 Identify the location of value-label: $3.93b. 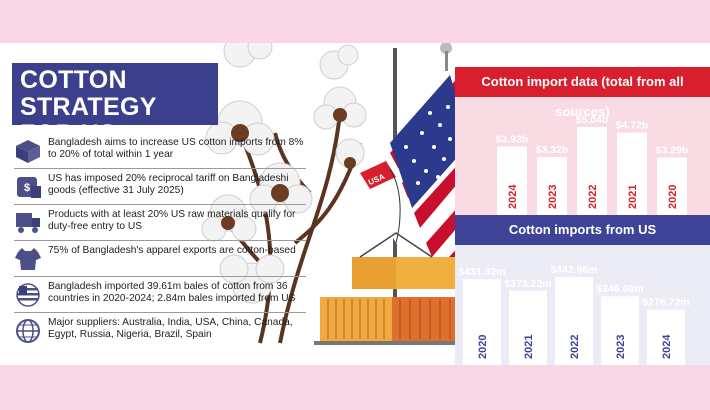
(512, 139).